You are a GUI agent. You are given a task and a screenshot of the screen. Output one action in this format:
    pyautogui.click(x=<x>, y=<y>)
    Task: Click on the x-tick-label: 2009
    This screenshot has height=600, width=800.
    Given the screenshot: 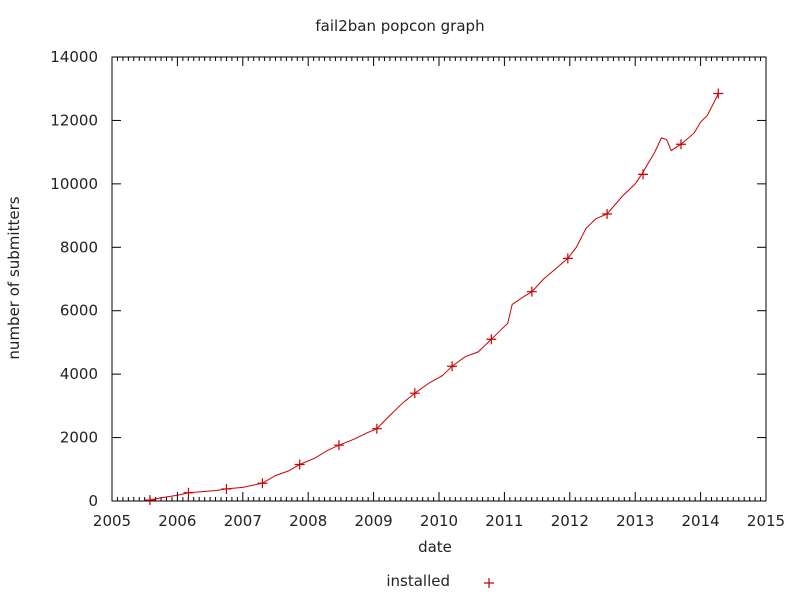 What is the action you would take?
    pyautogui.click(x=374, y=521)
    